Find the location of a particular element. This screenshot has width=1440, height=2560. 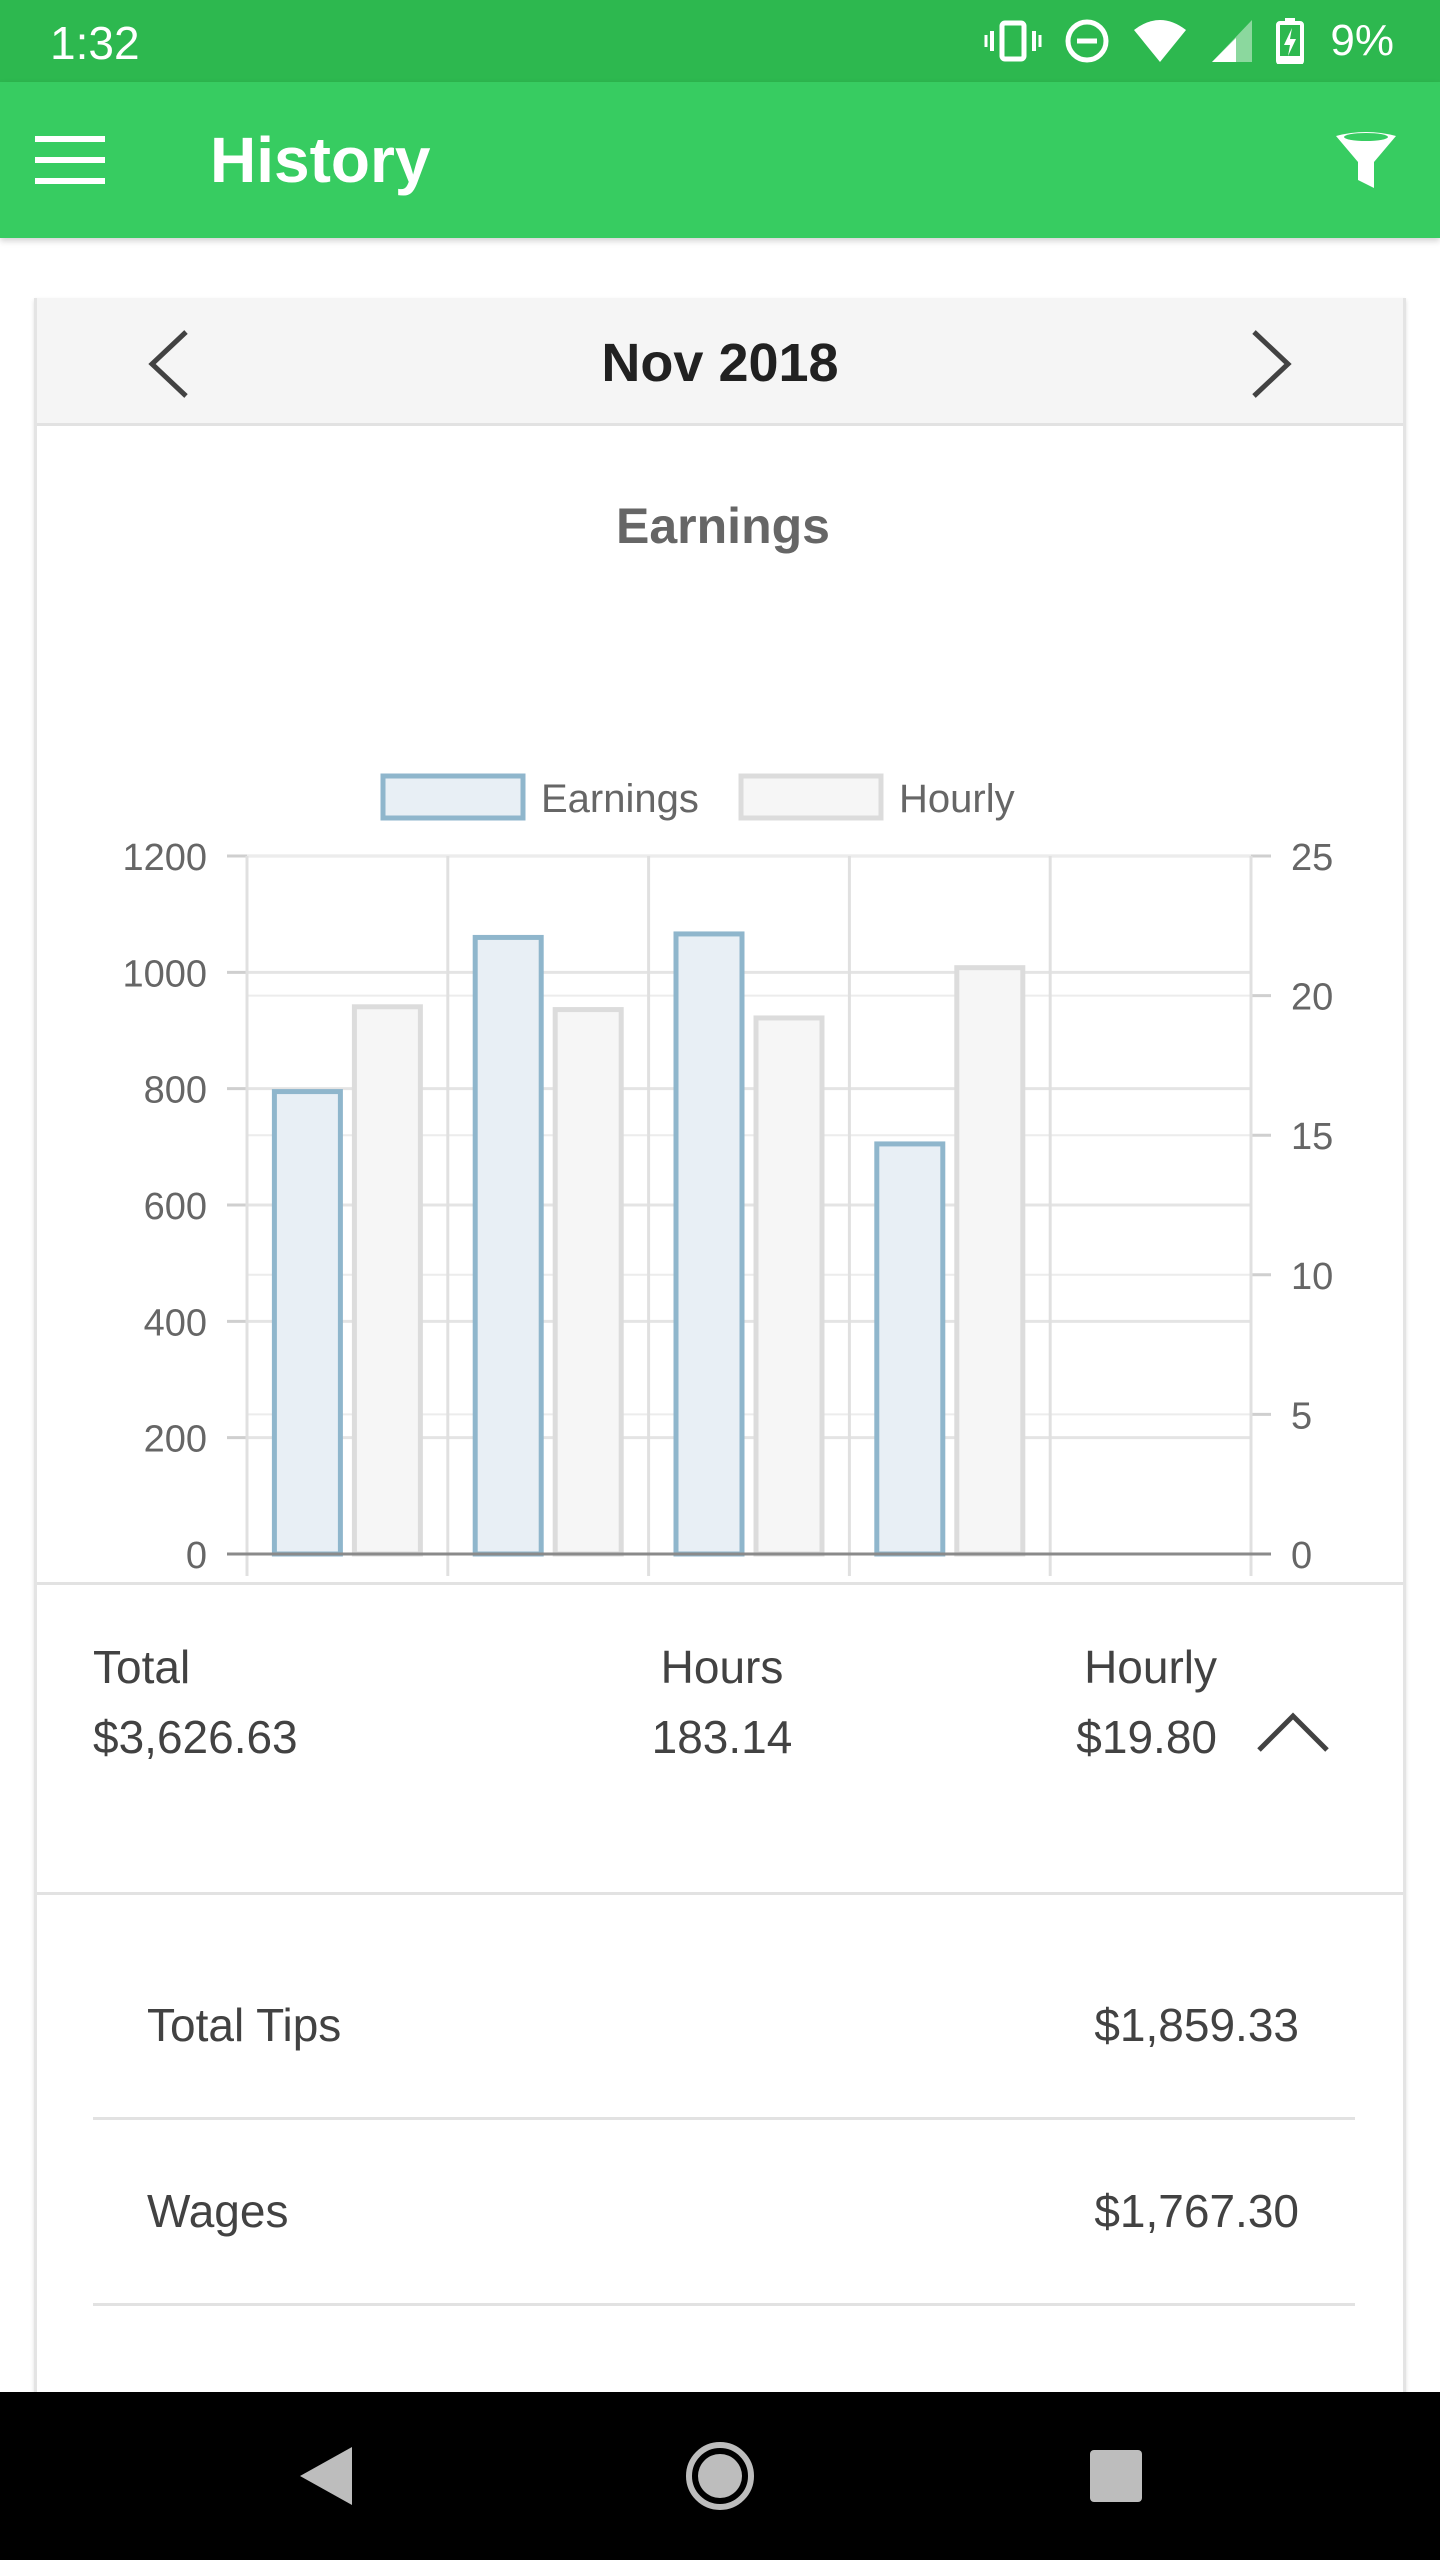

app-bar: History is located at coordinates (720, 160).